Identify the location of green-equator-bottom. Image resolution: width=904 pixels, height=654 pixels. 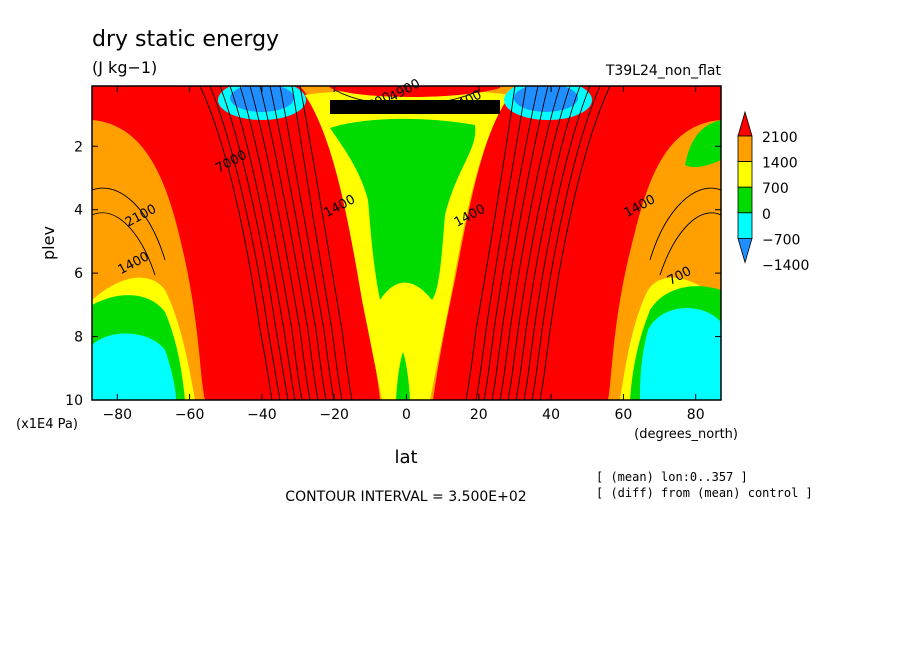
(403, 376).